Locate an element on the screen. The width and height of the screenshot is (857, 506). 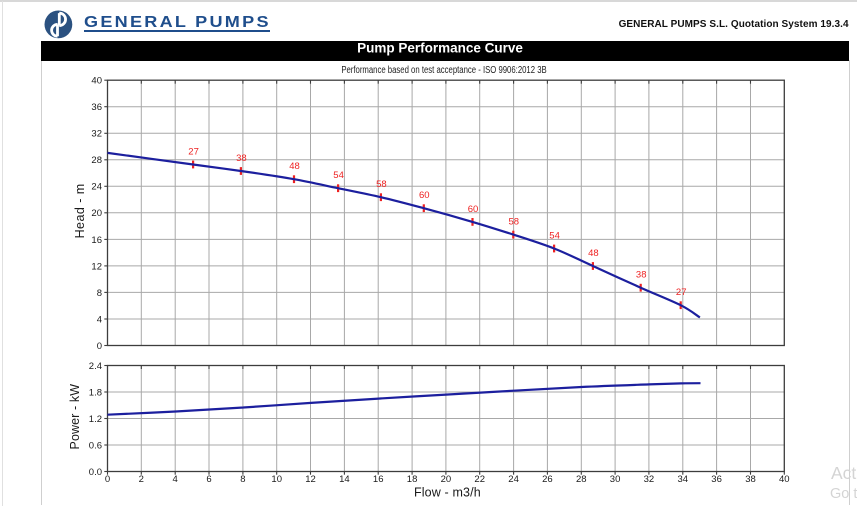
svg-text: 10 is located at coordinates (276, 479).